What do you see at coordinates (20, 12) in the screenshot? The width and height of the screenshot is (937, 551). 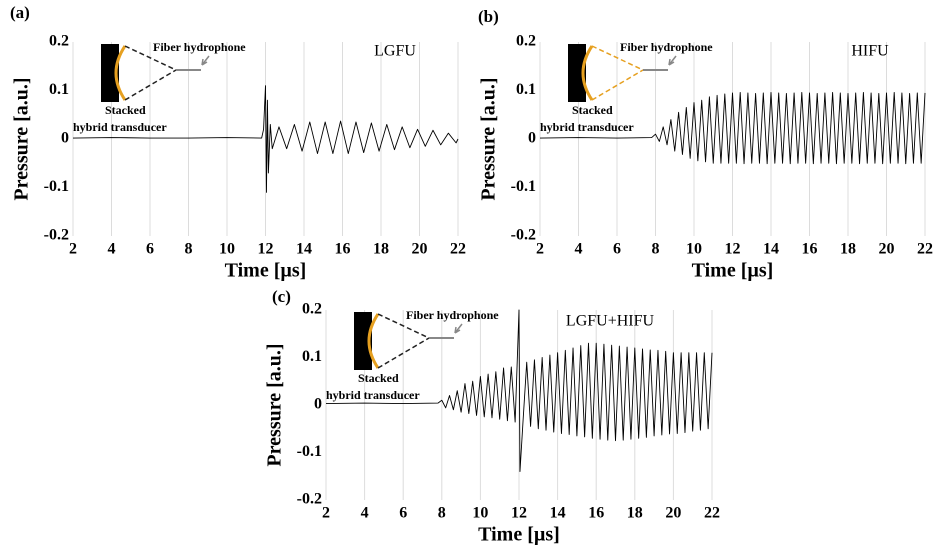 I see `panel-label: (a)` at bounding box center [20, 12].